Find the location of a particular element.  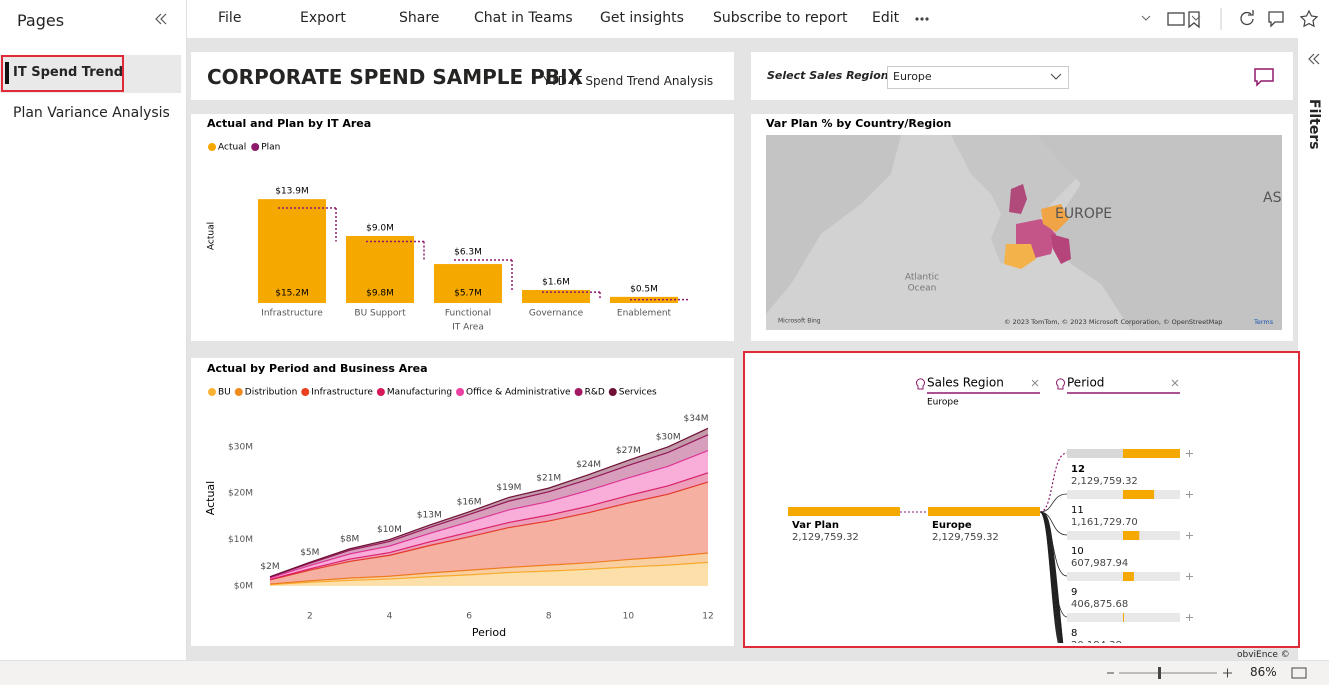

chart-title: Actual by Period and Business Area is located at coordinates (317, 368).